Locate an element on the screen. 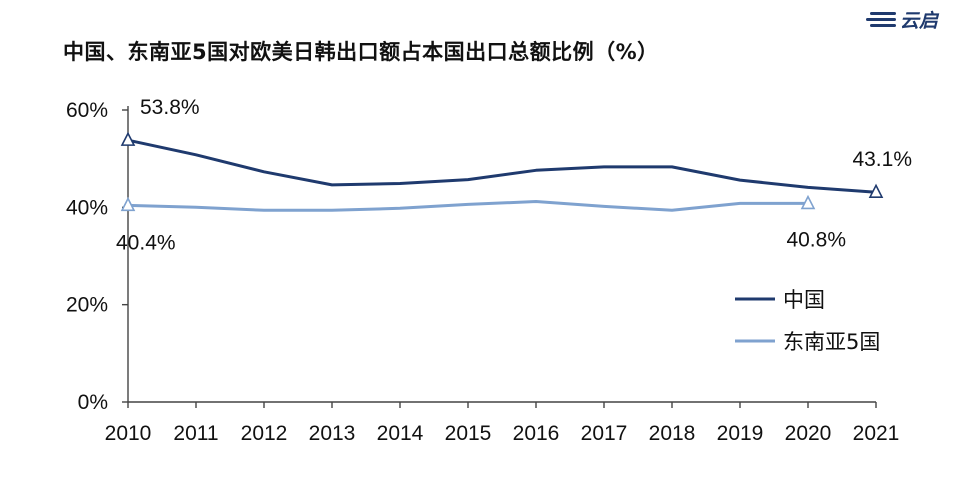 The height and width of the screenshot is (486, 962). legend-label: 中国 is located at coordinates (804, 300).